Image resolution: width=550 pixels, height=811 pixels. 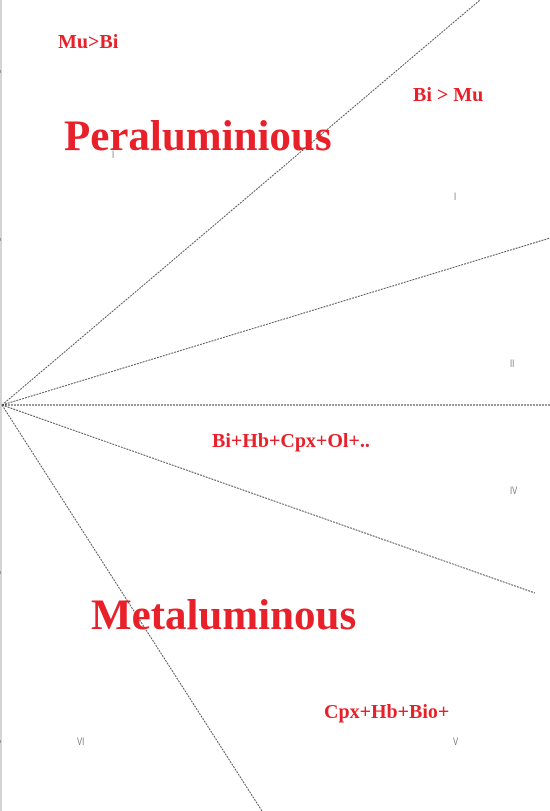 I want to click on sector-numeral: V, so click(x=456, y=742).